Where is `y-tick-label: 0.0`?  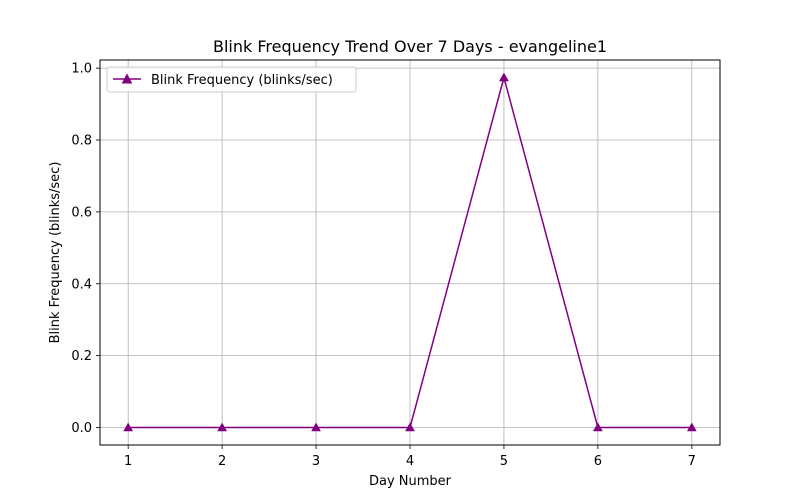 y-tick-label: 0.0 is located at coordinates (81, 428).